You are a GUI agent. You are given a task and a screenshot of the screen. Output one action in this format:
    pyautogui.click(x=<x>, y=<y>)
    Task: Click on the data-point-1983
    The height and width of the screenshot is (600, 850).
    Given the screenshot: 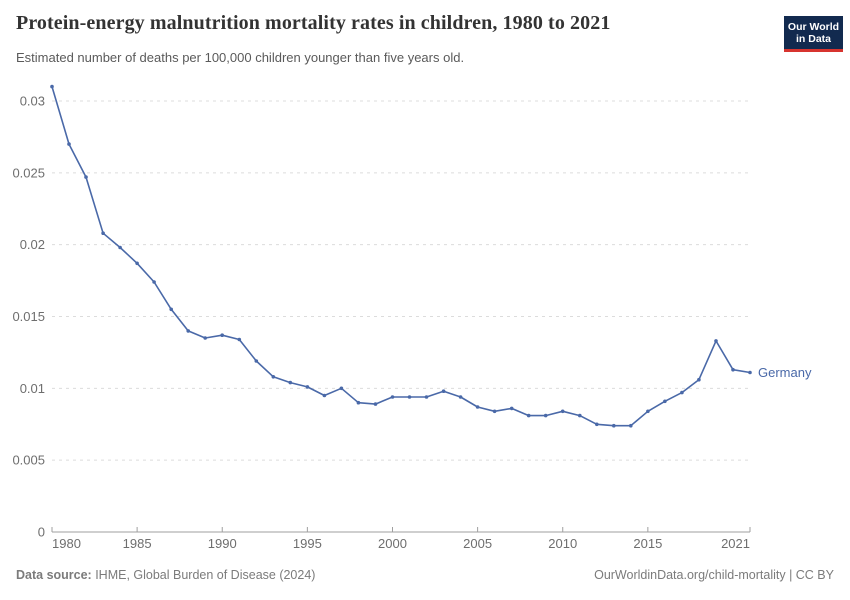 What is the action you would take?
    pyautogui.click(x=103, y=233)
    